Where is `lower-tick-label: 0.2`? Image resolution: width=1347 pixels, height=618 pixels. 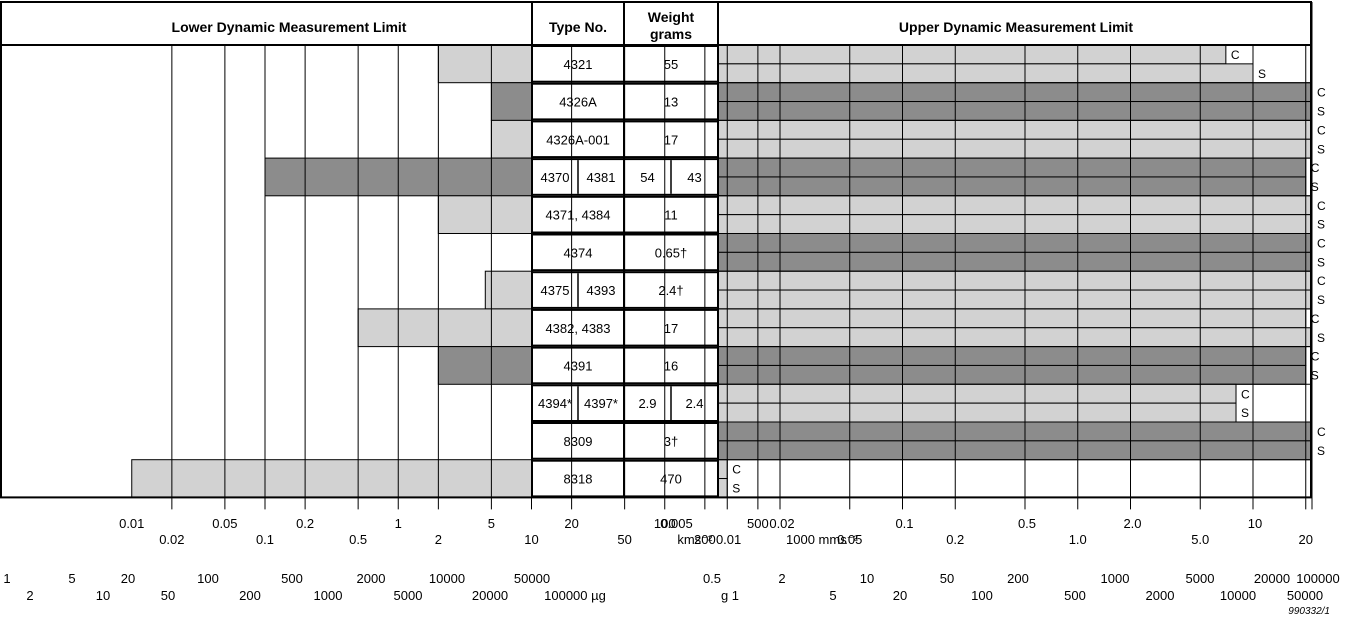 lower-tick-label: 0.2 is located at coordinates (305, 523).